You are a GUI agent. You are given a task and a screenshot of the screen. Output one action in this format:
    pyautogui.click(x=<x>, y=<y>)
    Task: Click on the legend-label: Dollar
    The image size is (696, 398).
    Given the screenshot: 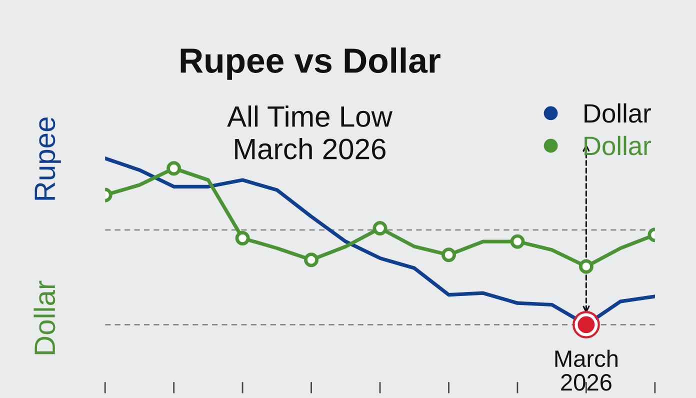 What is the action you would take?
    pyautogui.click(x=617, y=113)
    